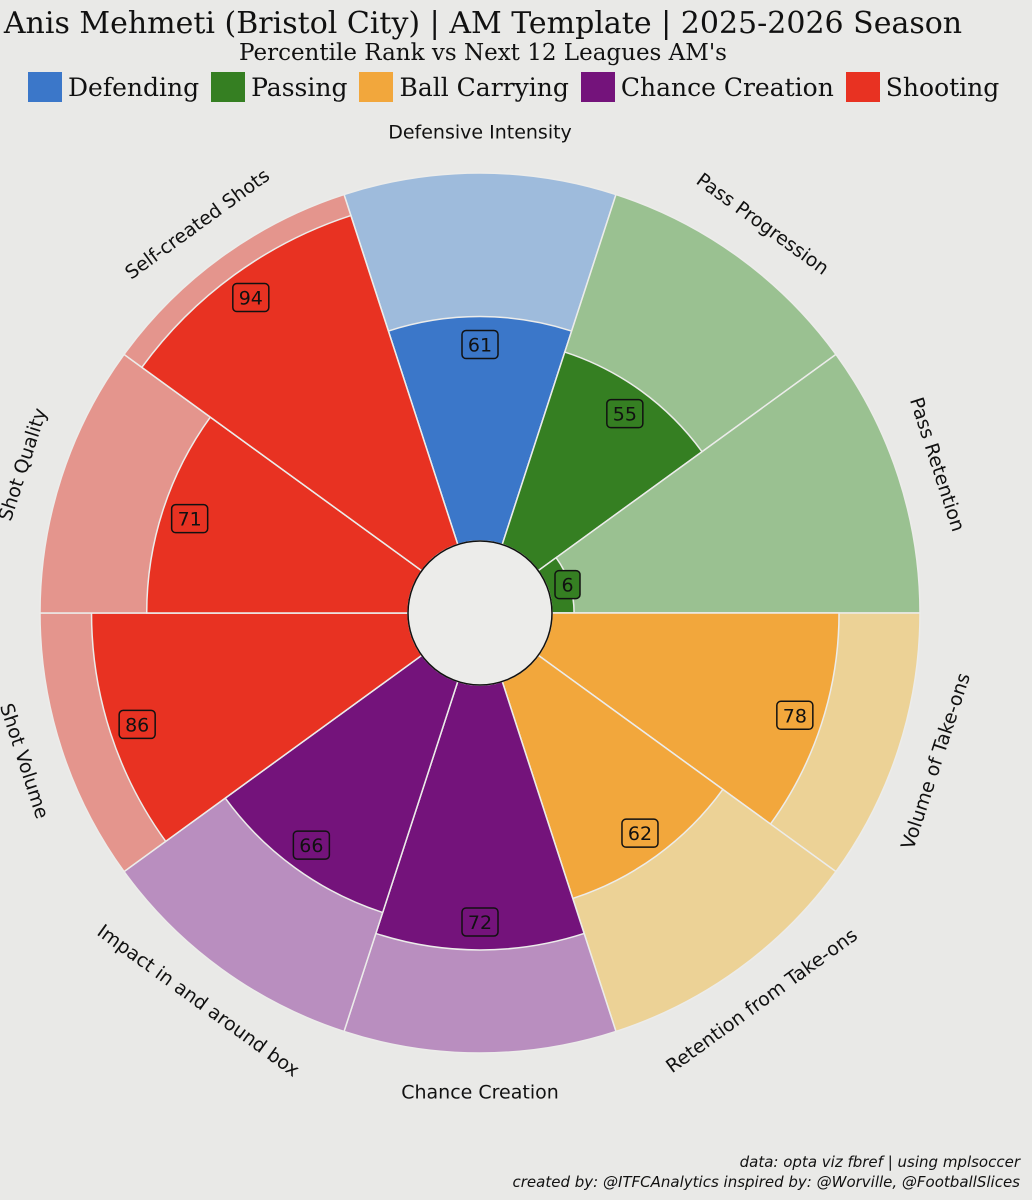 The height and width of the screenshot is (1200, 1032). Describe the element at coordinates (879, 1162) in the screenshot. I see `footer-source: data: opta viz fbref | using mplsoccer` at that location.